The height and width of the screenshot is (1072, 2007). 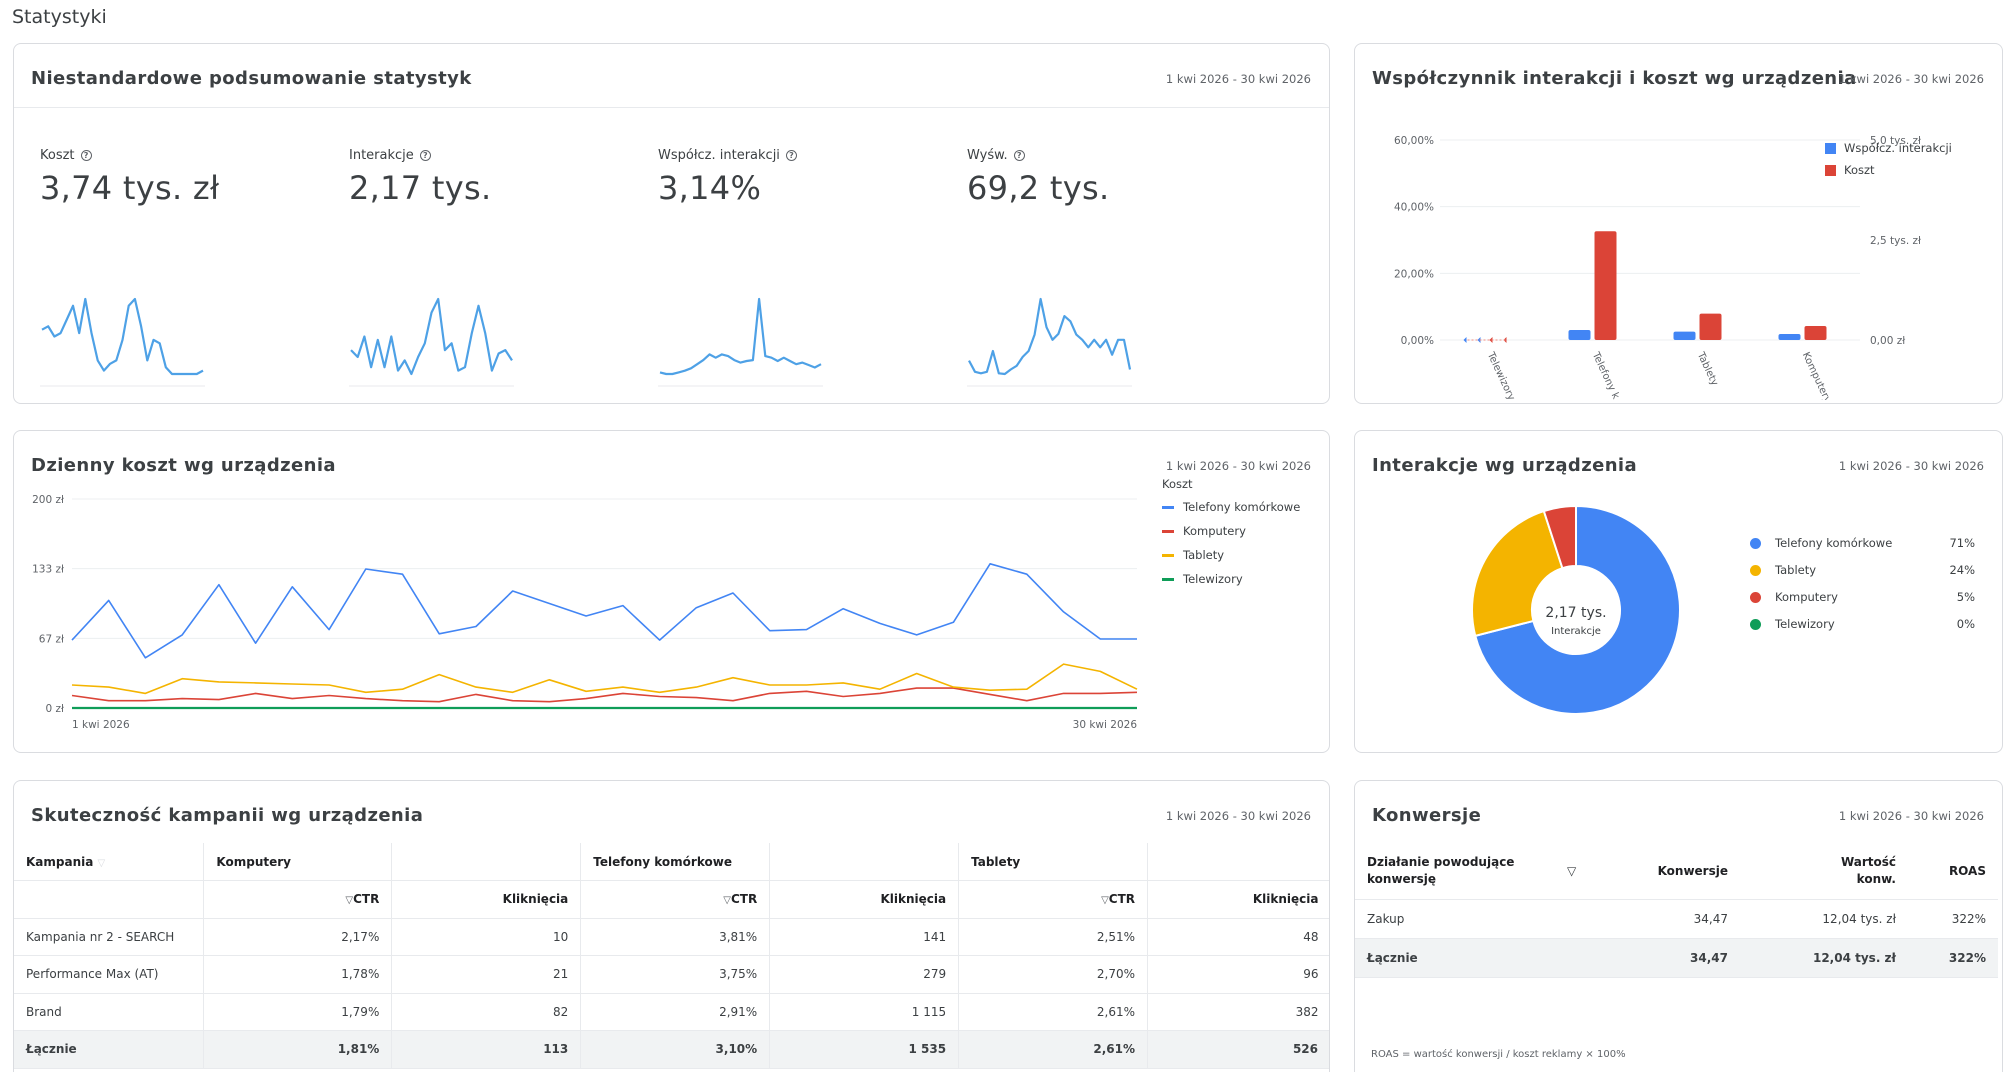 What do you see at coordinates (1965, 624) in the screenshot?
I see `legend-percent: 0%` at bounding box center [1965, 624].